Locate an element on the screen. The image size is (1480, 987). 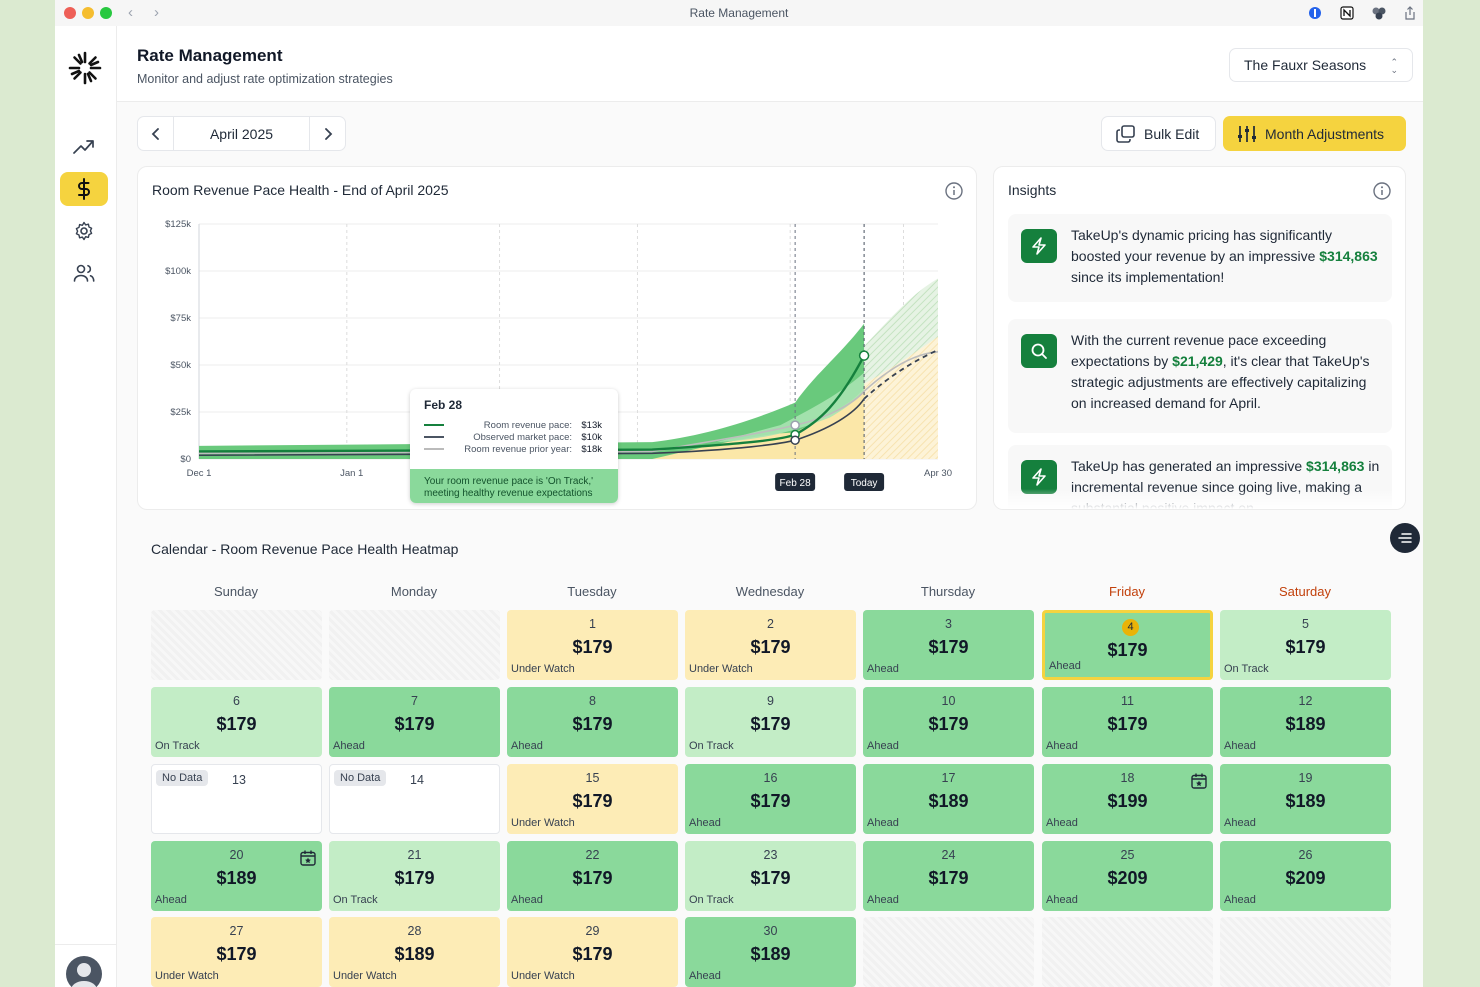
current-month: April 2025 is located at coordinates (241, 133).